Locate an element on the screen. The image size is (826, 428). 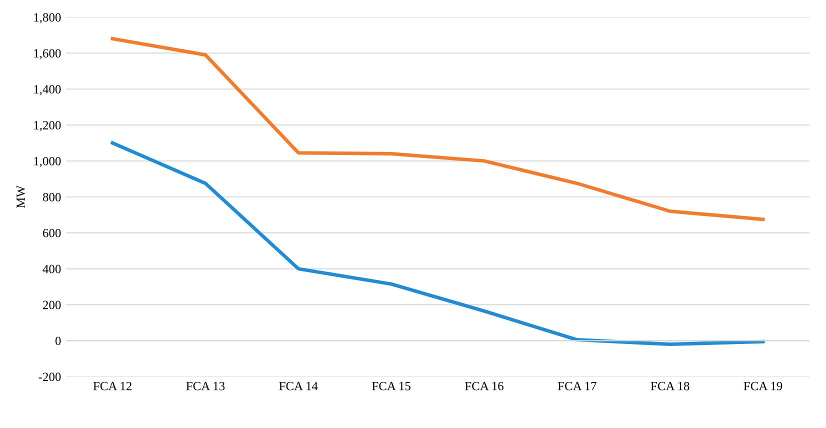
y-tick-label: 1,600 is located at coordinates (47, 54).